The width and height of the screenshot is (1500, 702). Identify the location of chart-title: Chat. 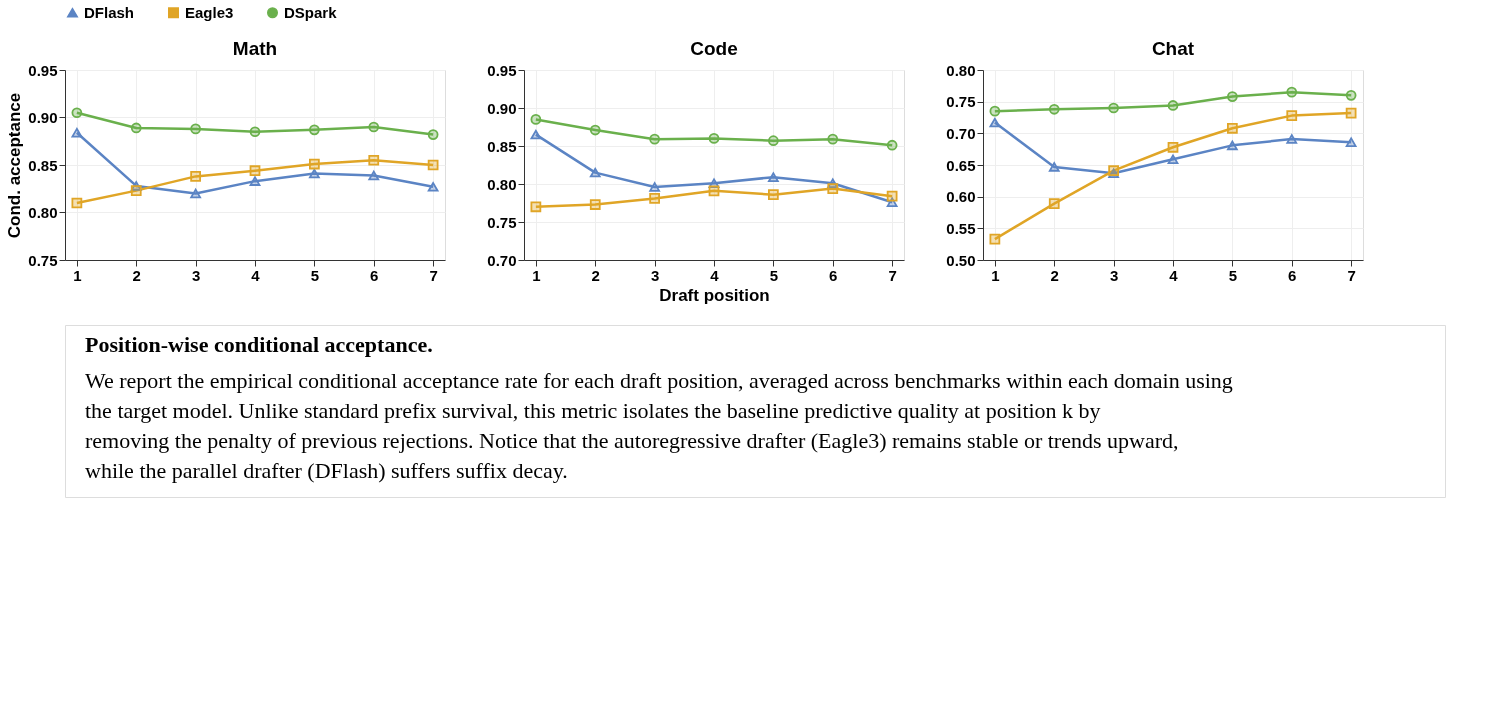
(1173, 48).